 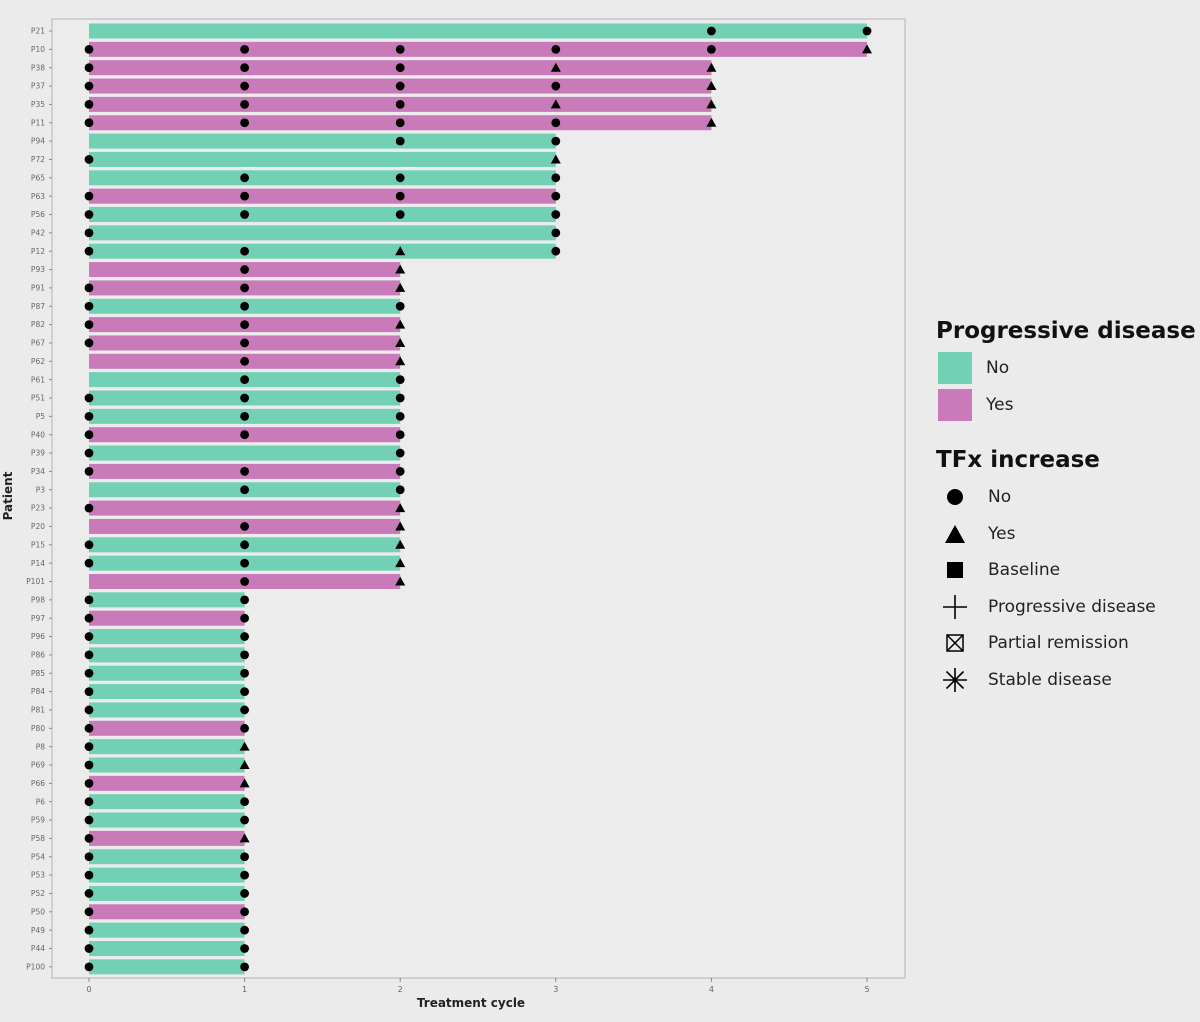 I want to click on legend-item-tfx-no: No, so click(x=1066, y=497).